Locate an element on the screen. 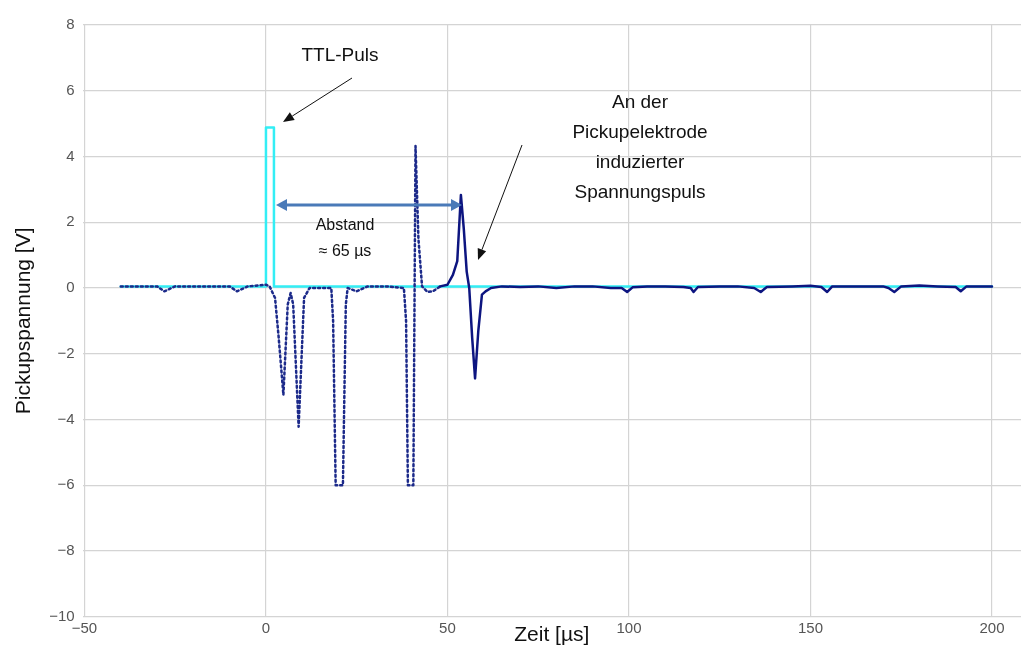 The height and width of the screenshot is (660, 1035). y-tick-label: 0 is located at coordinates (70, 287).